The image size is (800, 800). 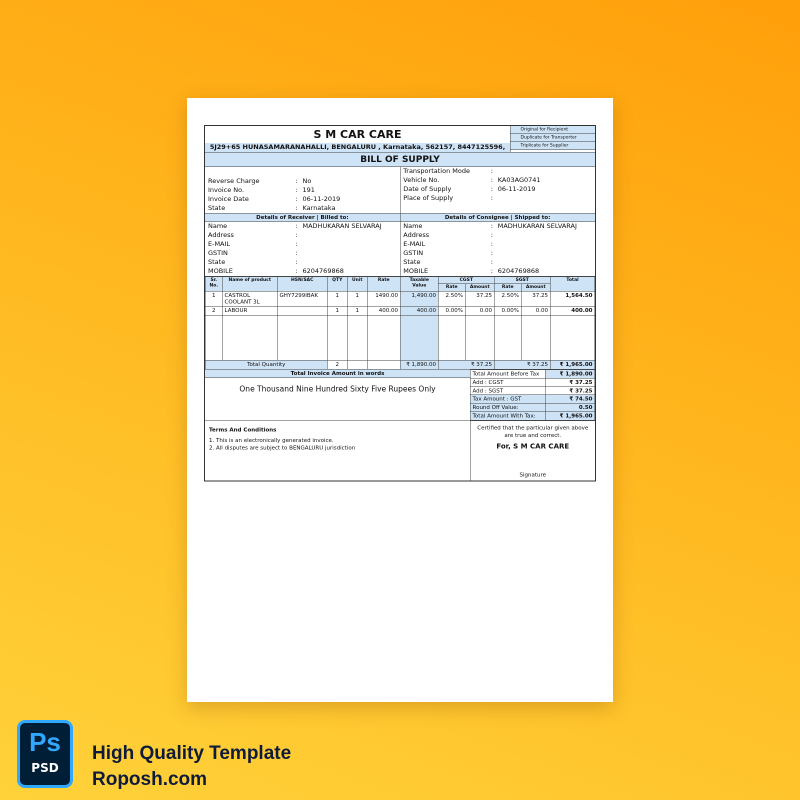 I want to click on summary-value: ₹ 1,965.00, so click(x=570, y=416).